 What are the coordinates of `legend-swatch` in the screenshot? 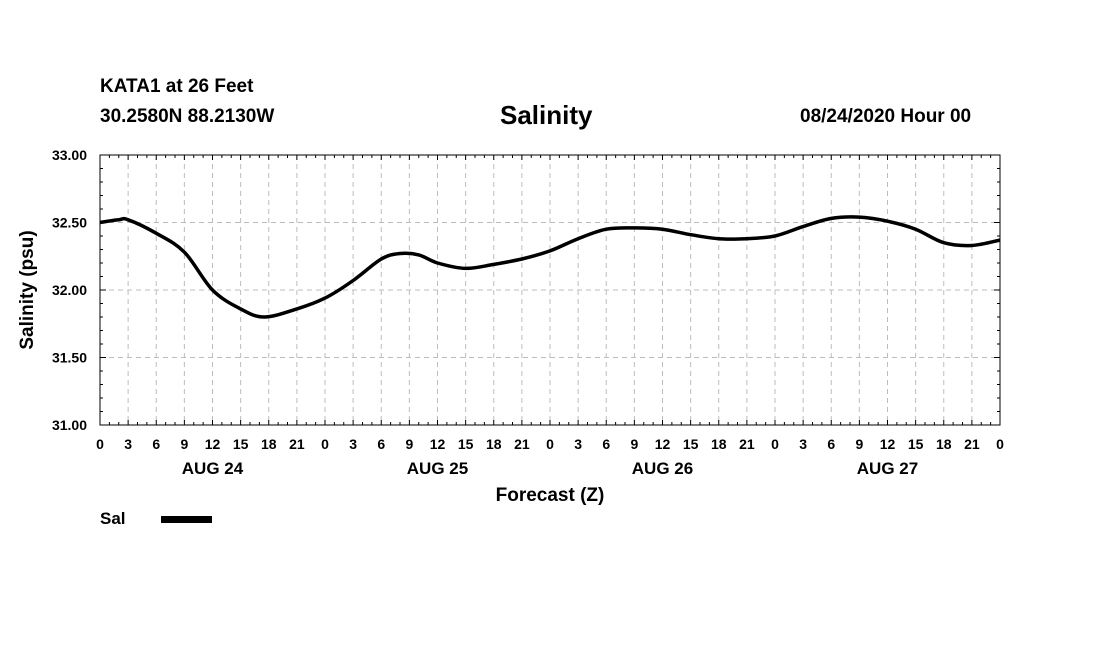 It's located at (186, 519).